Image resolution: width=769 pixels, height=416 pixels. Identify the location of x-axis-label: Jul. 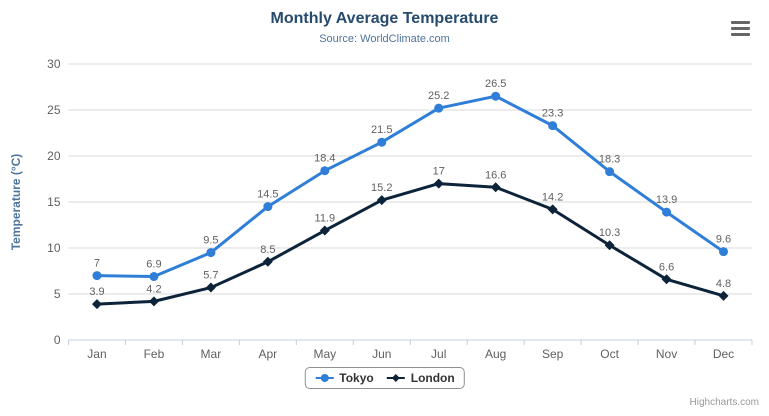
(438, 354).